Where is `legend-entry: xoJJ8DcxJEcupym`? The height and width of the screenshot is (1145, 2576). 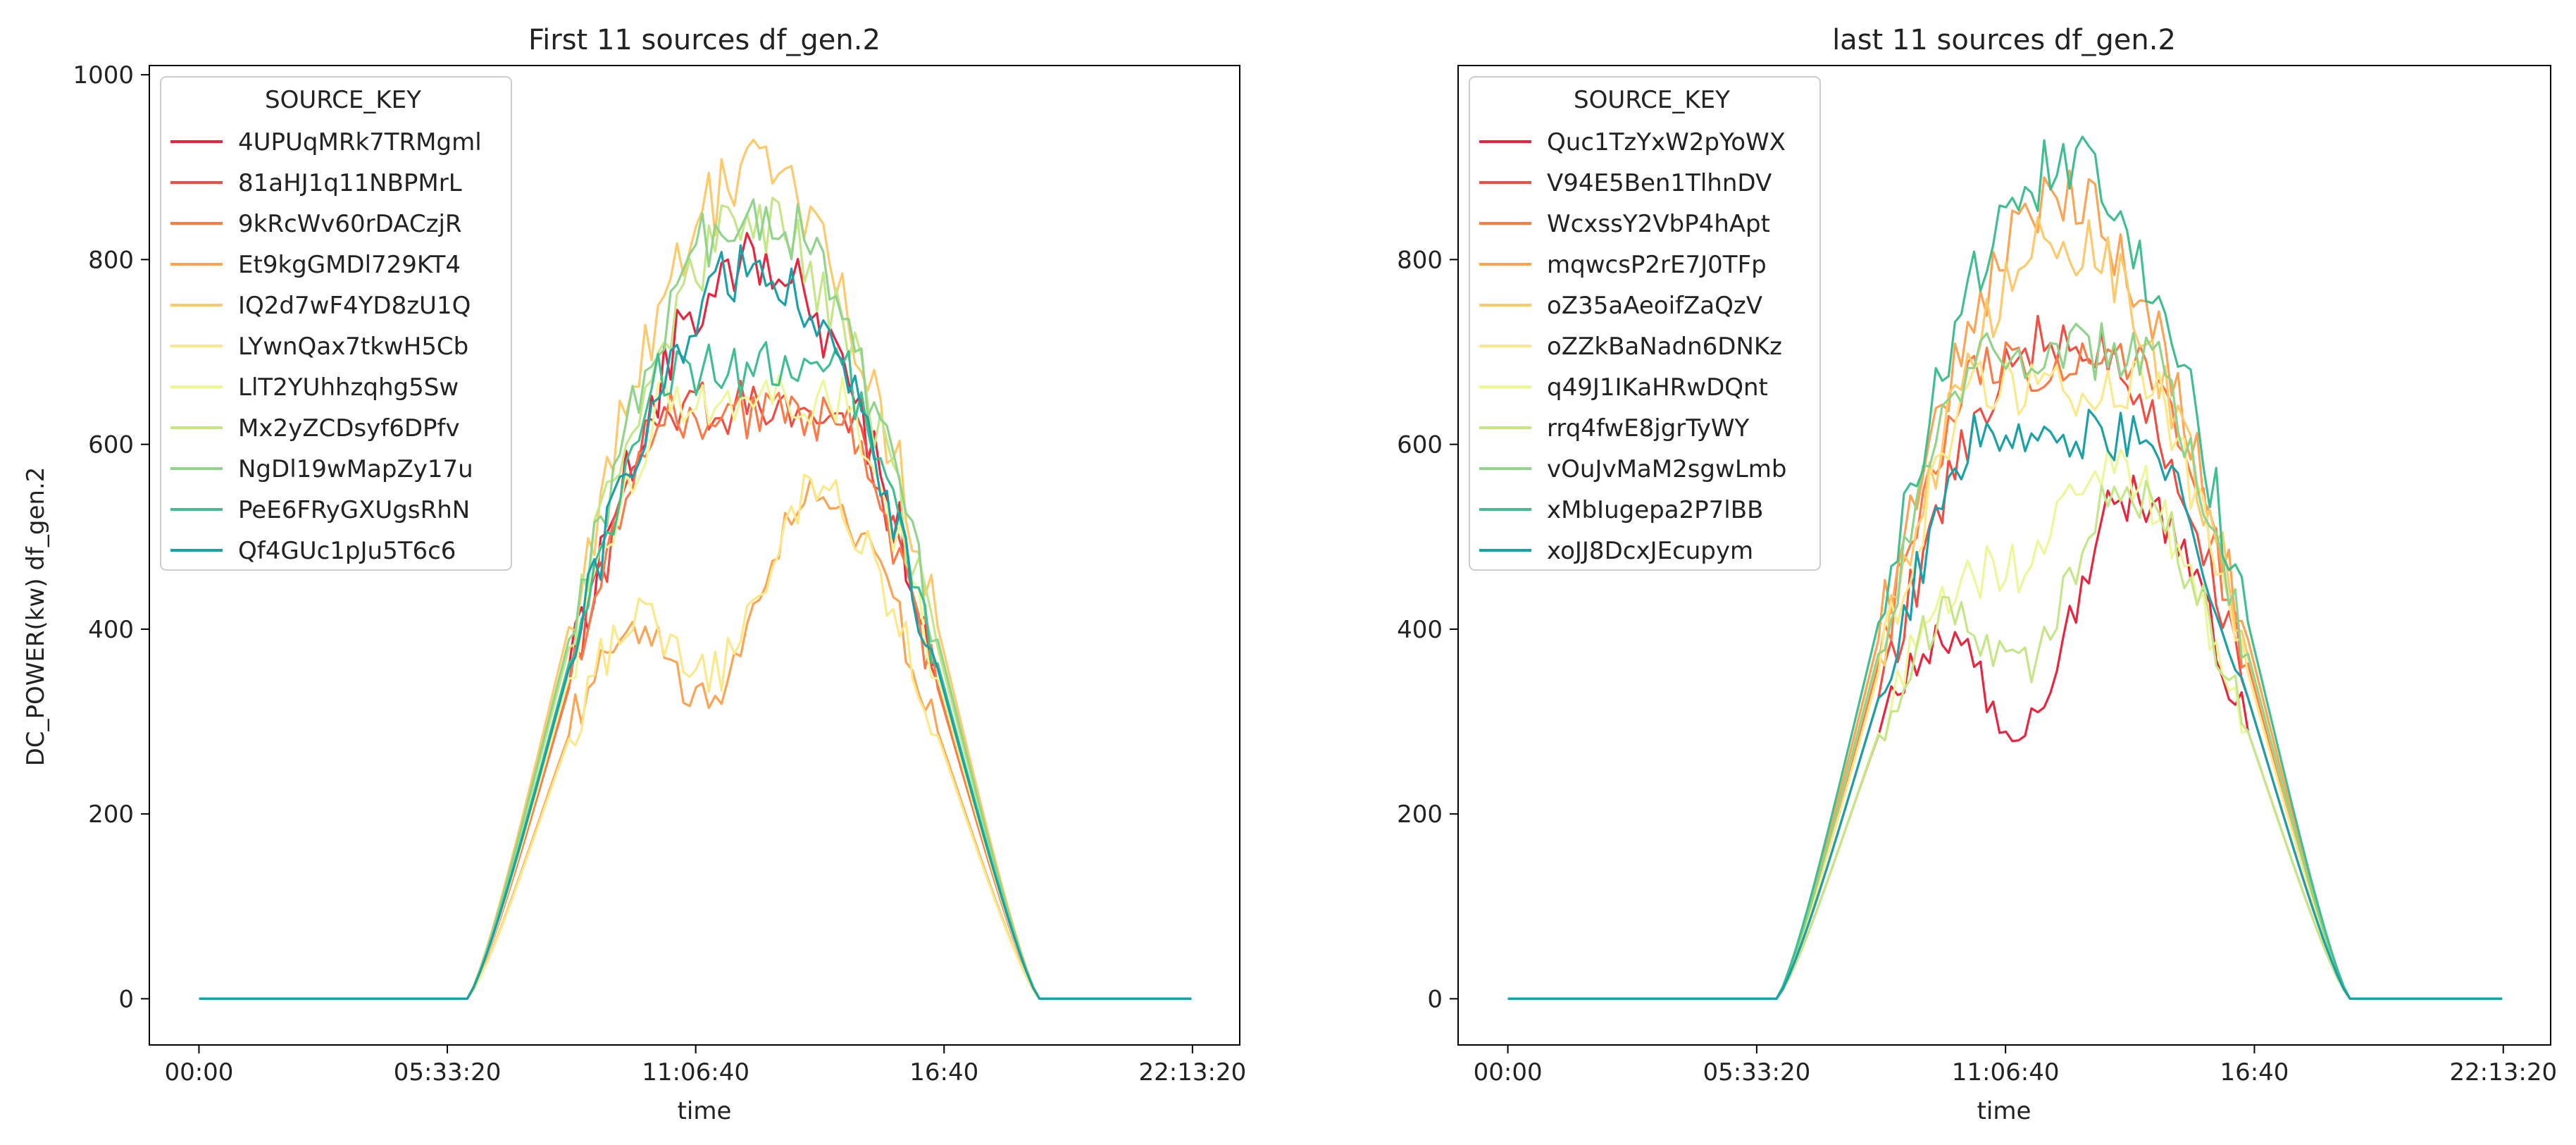
legend-entry: xoJJ8DcxJEcupym is located at coordinates (1650, 551).